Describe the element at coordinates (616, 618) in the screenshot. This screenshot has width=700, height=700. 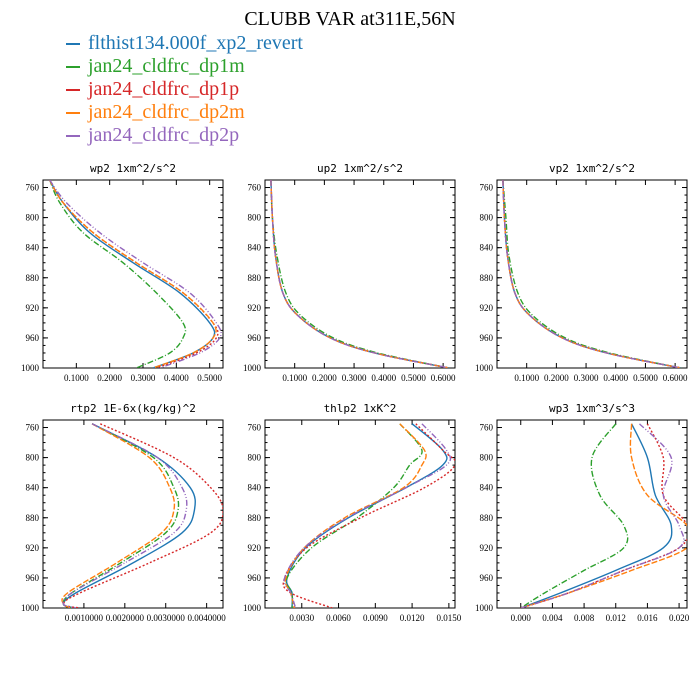
I see `x-tick-label: 0.012` at that location.